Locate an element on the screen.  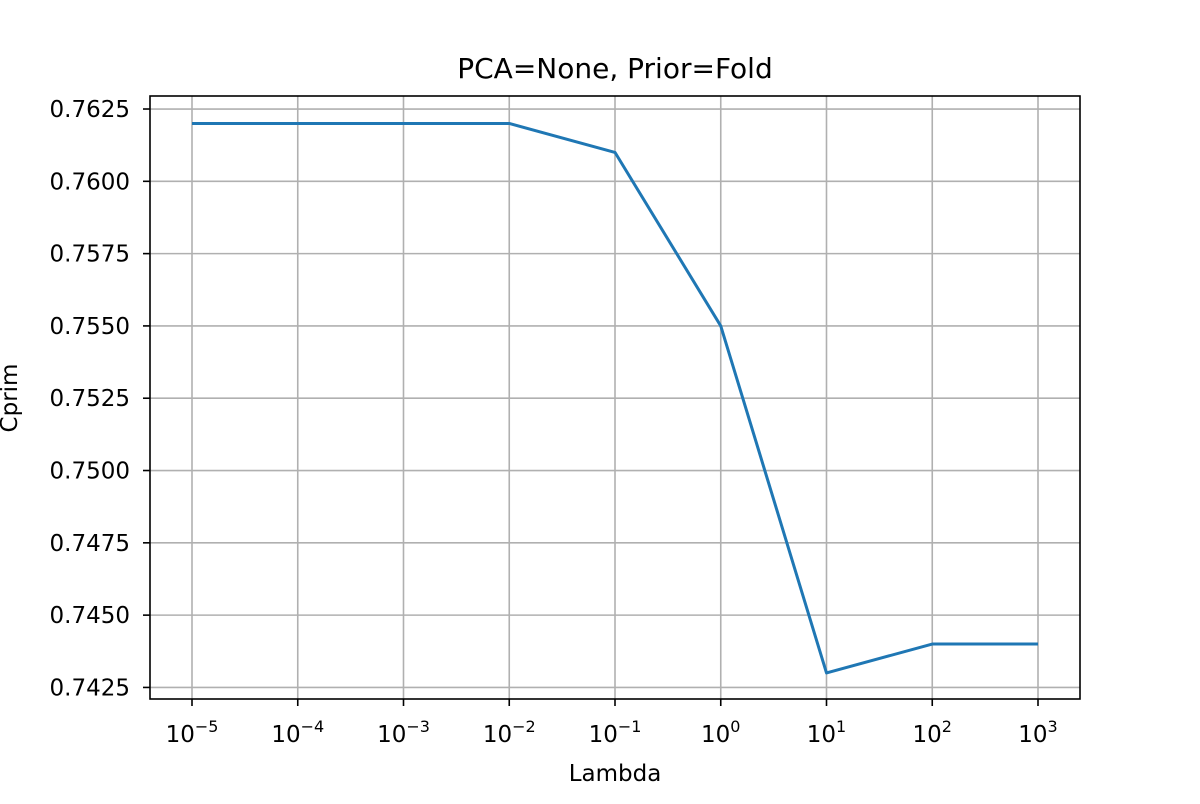
x-tick-label: 10⁻³ is located at coordinates (403, 732).